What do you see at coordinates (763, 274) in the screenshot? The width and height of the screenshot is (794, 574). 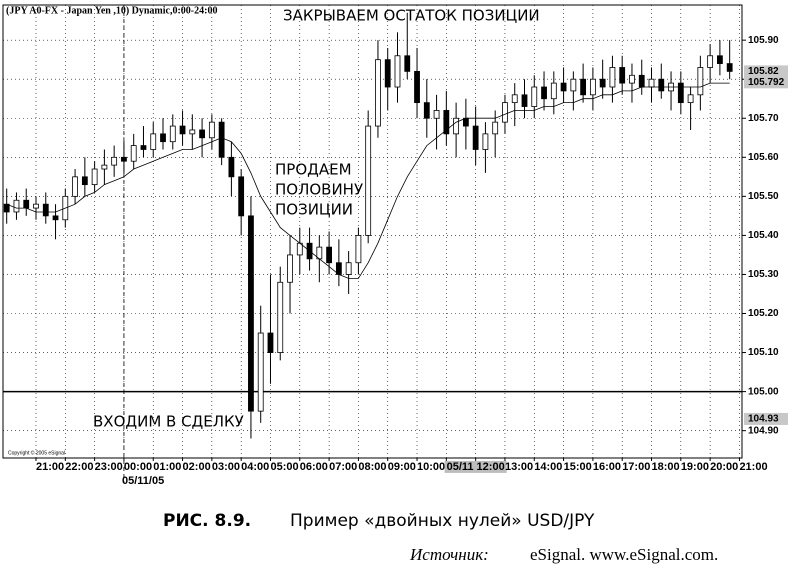 I see `y-tick-label: 105.30` at bounding box center [763, 274].